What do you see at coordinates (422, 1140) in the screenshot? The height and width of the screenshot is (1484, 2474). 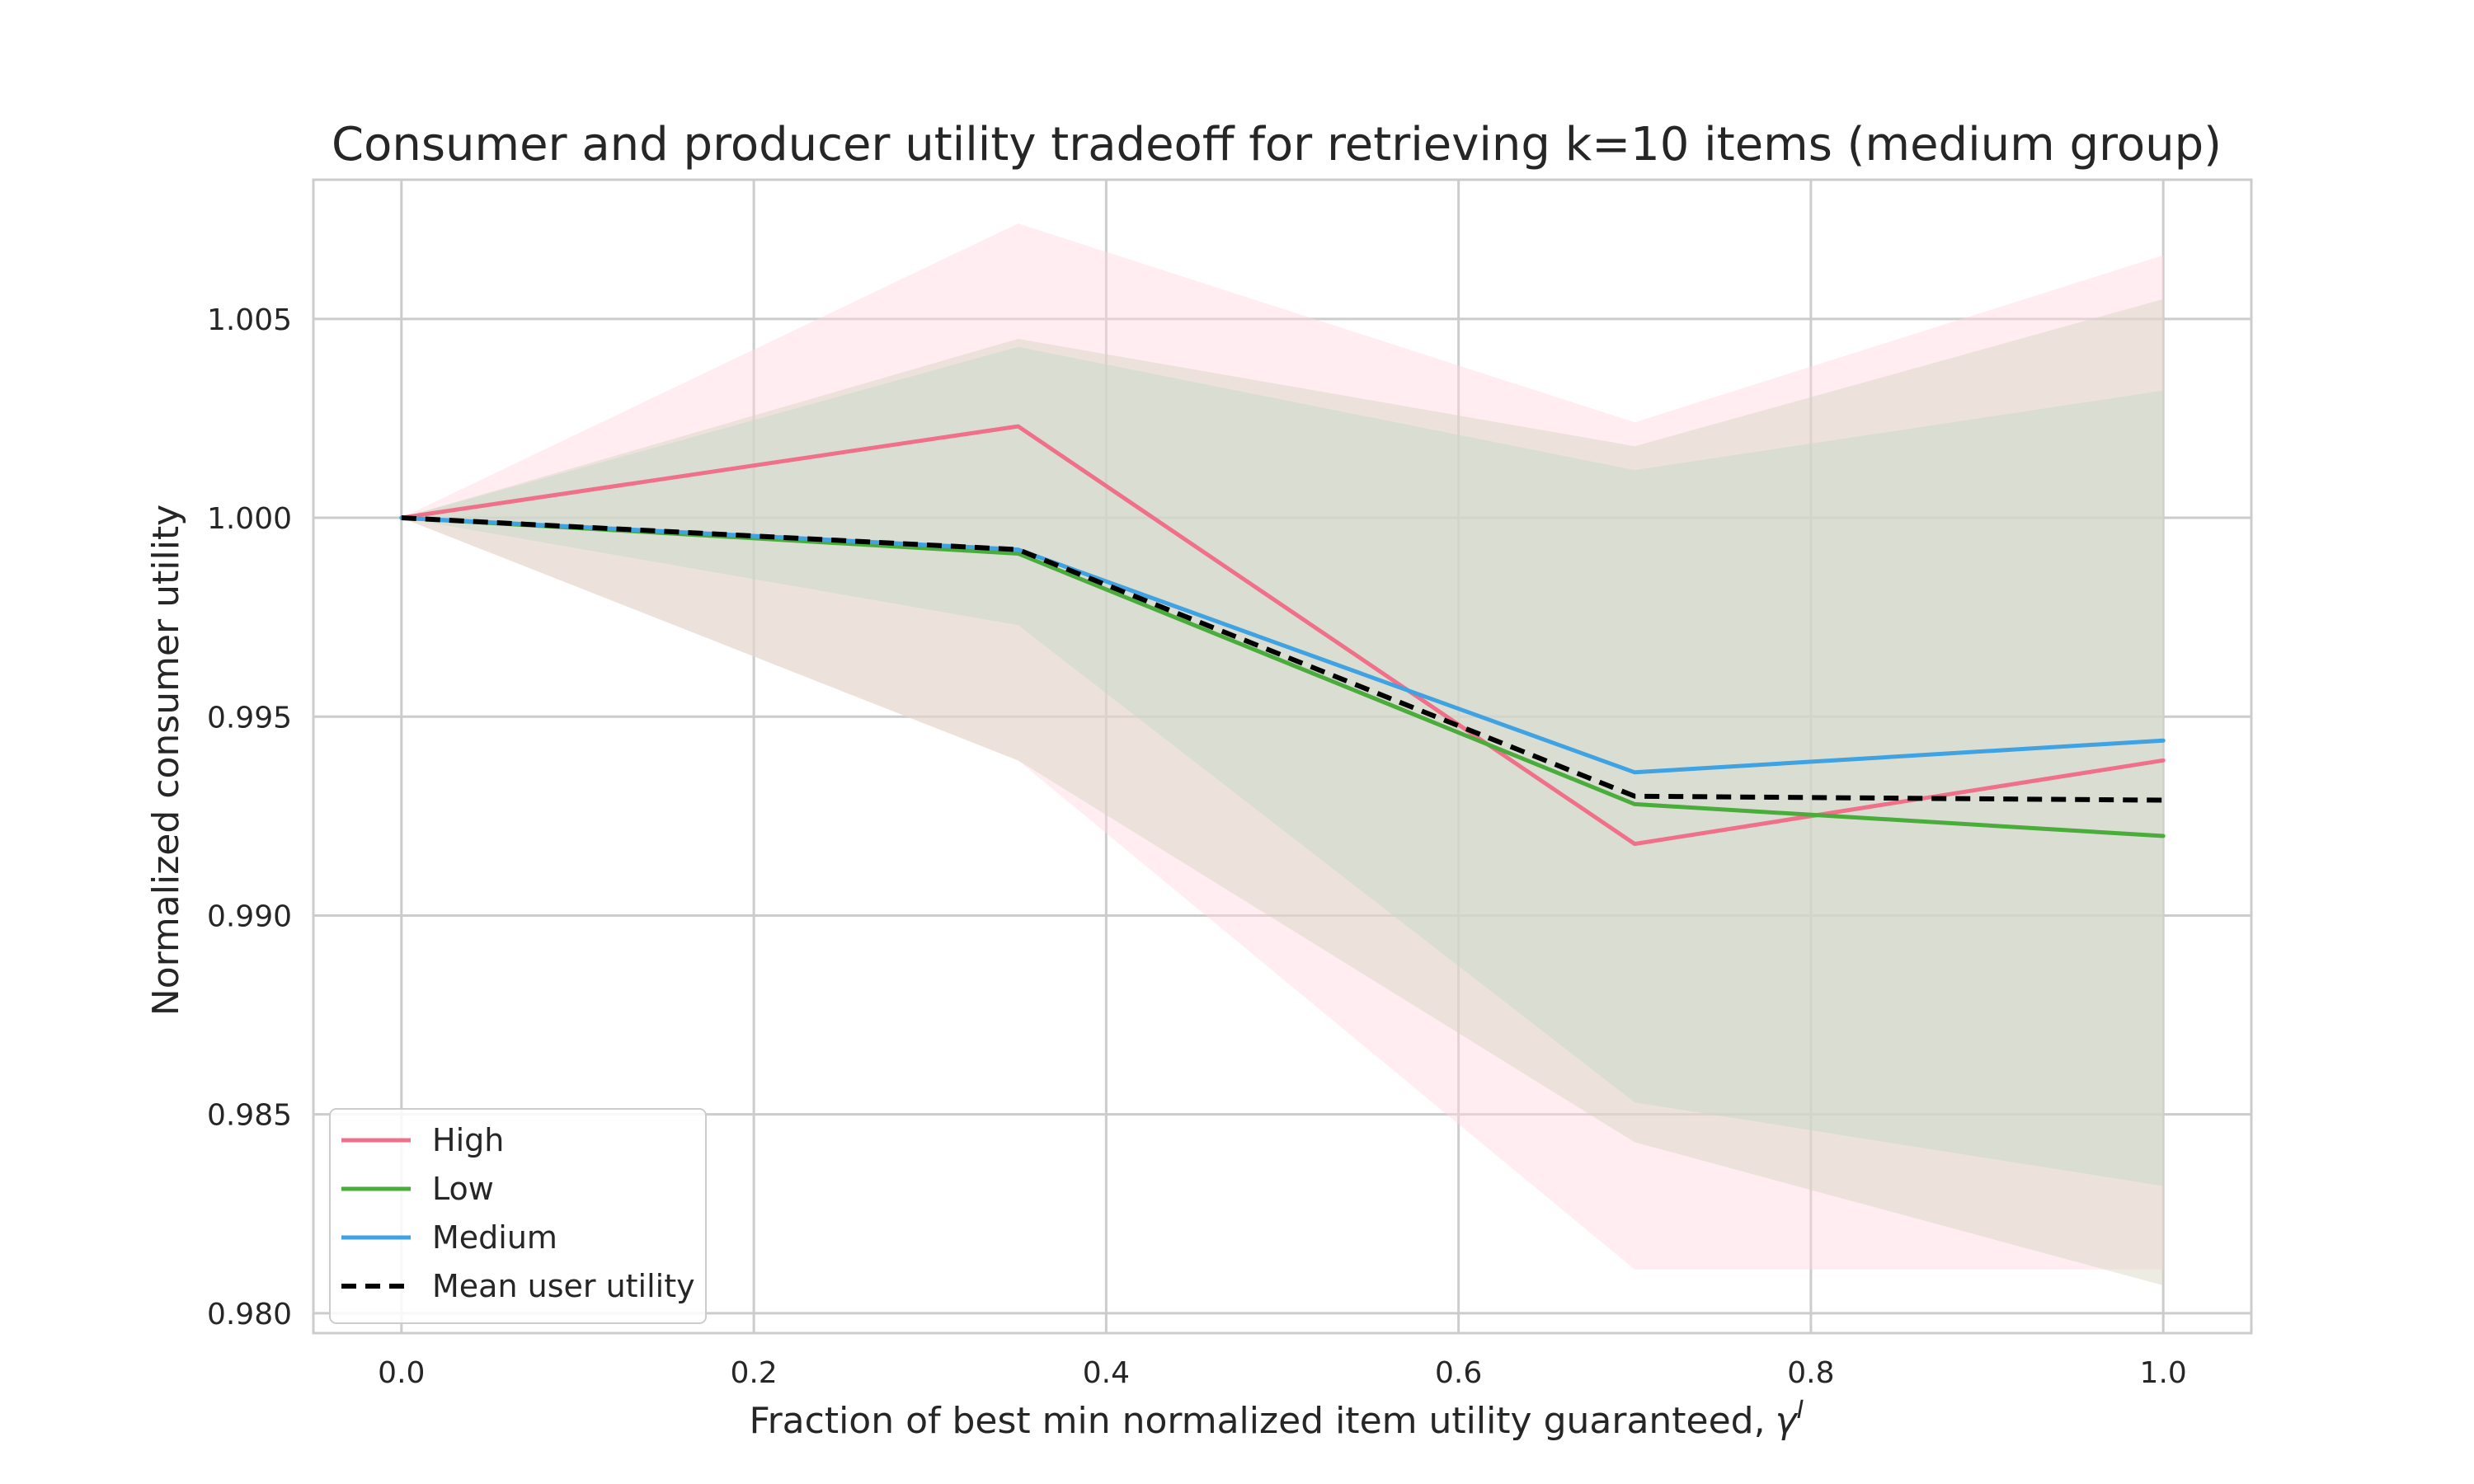 I see `legend-item: High` at bounding box center [422, 1140].